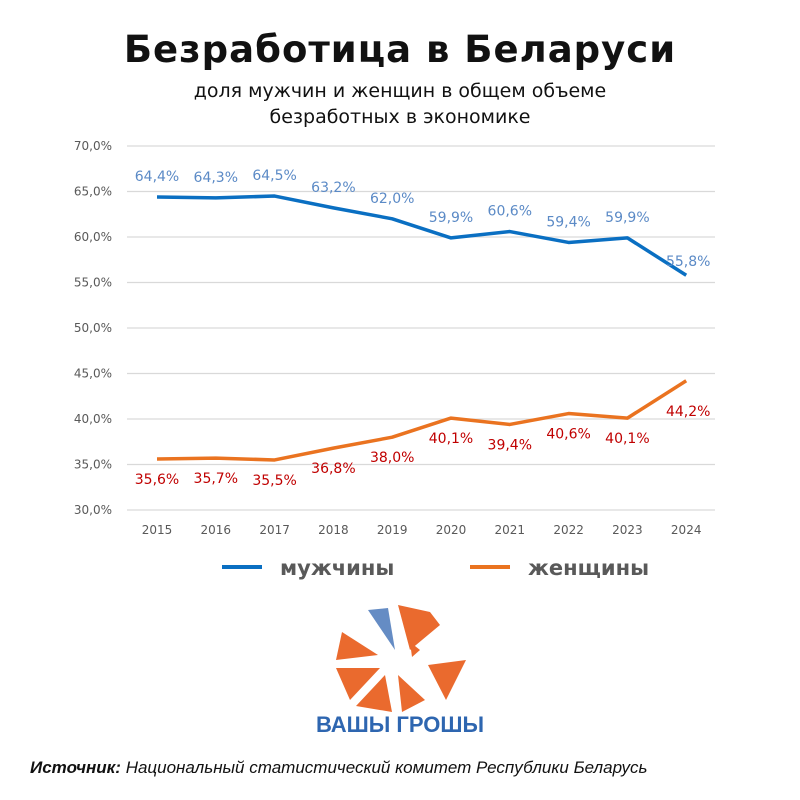 The width and height of the screenshot is (800, 800). Describe the element at coordinates (157, 177) in the screenshot. I see `data-label: 64,4%` at that location.